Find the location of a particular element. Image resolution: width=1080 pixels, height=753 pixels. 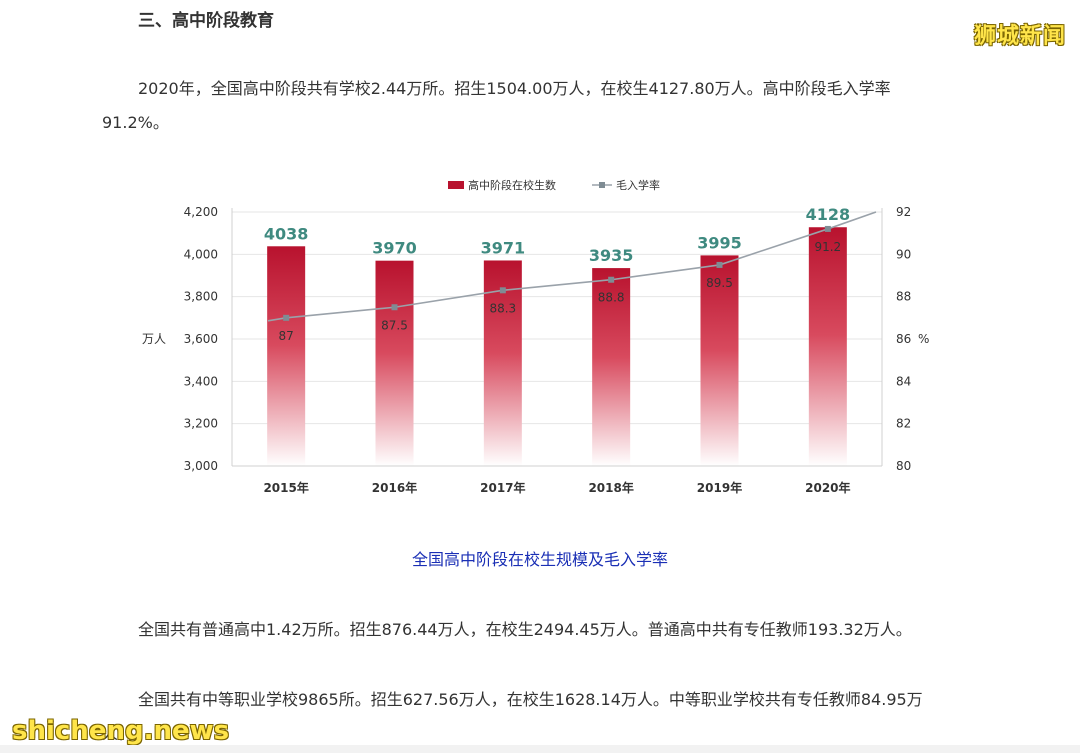

y-tick-label: 4,000 is located at coordinates (201, 254).